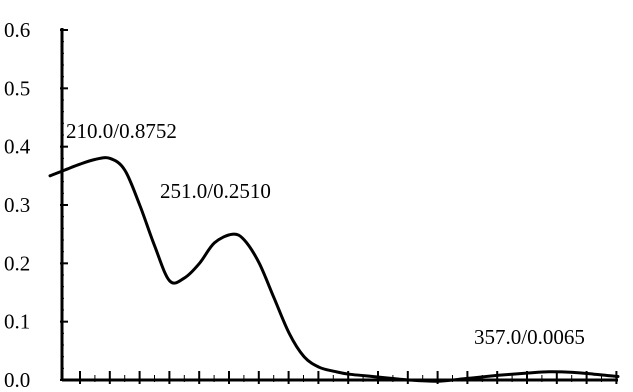  Describe the element at coordinates (17, 147) in the screenshot. I see `y-tick-label: 0.4` at that location.